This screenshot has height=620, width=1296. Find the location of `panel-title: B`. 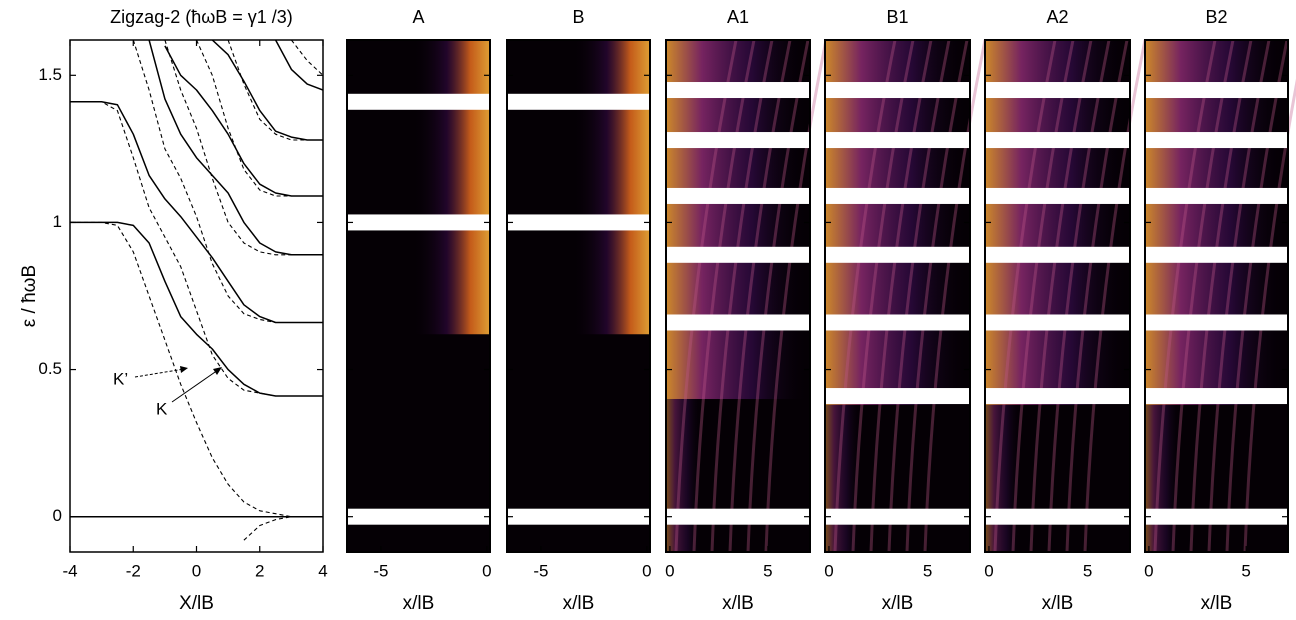

panel-title: B is located at coordinates (578, 17).